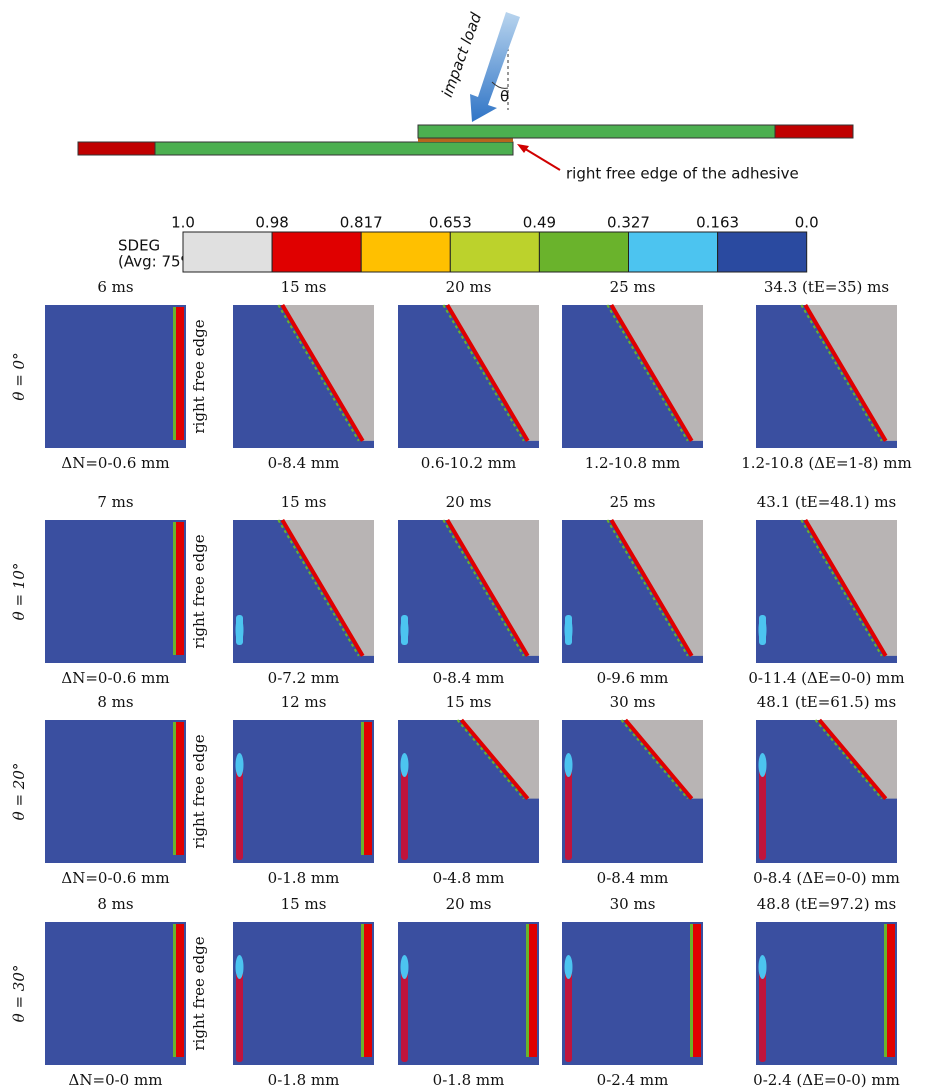 Image resolution: width=927 pixels, height=1088 pixels. I want to click on time-label: 25 ms, so click(633, 502).